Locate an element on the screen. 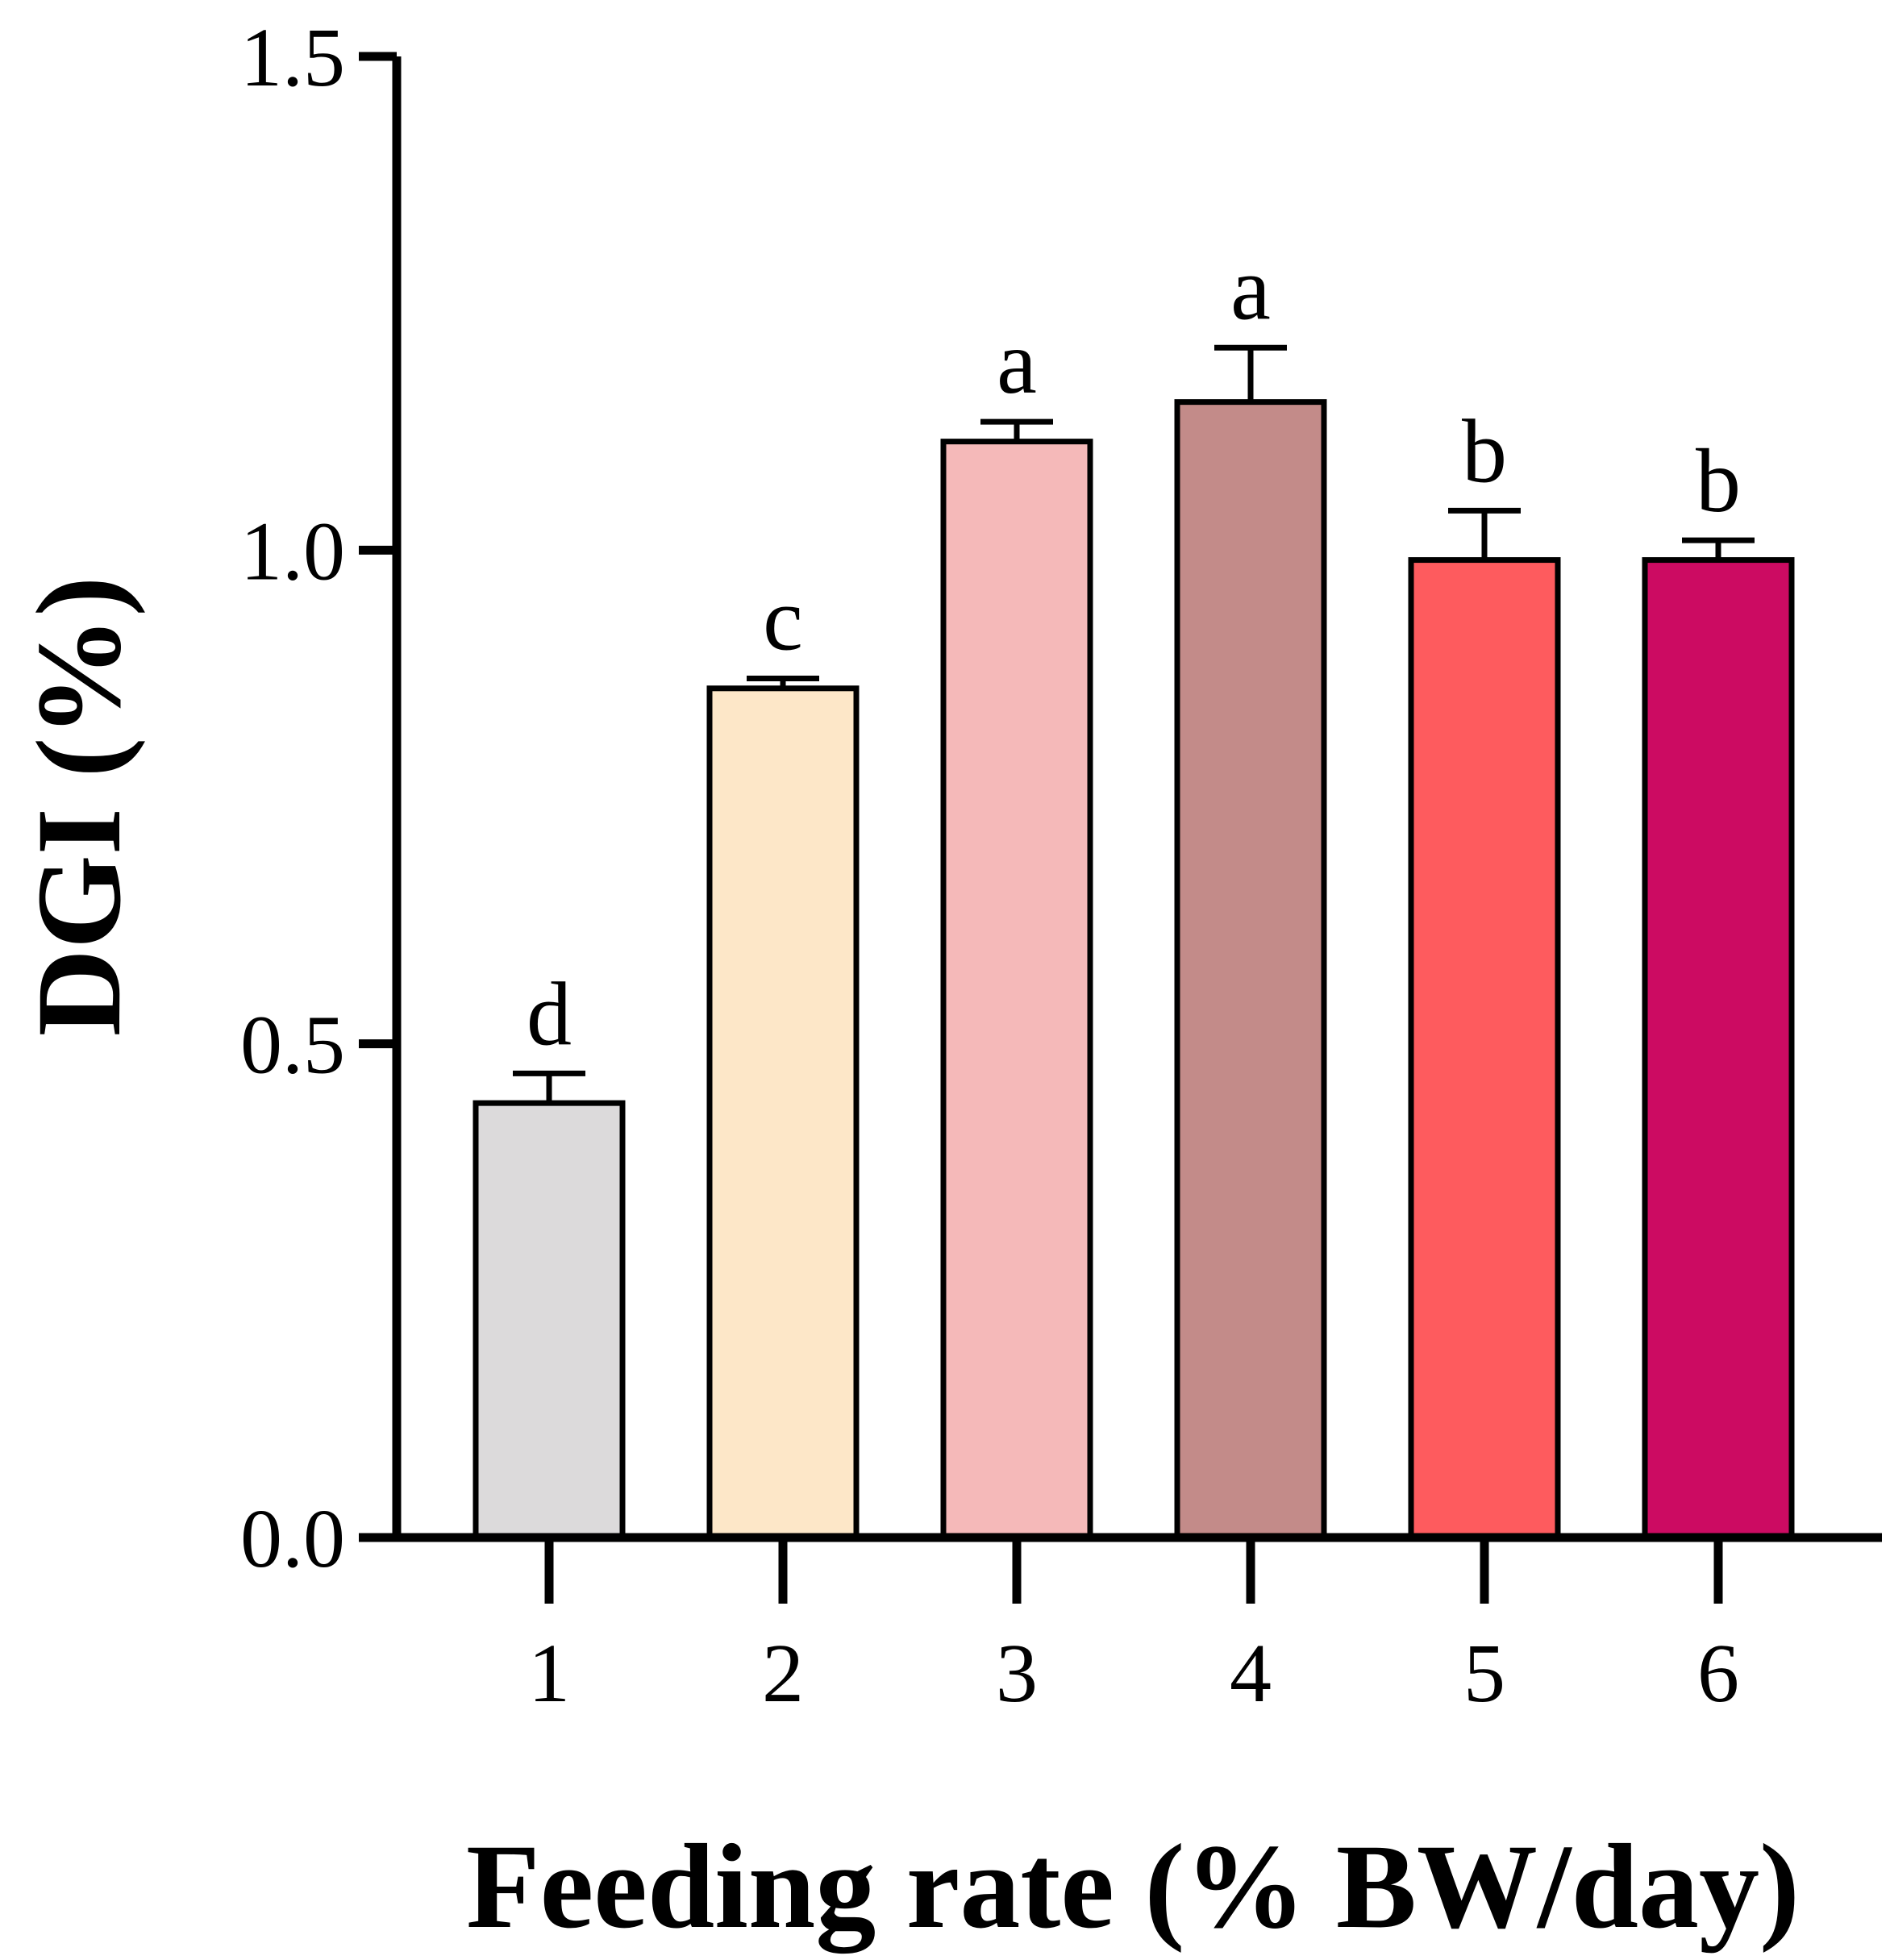 The height and width of the screenshot is (1960, 1890). y-axis-title: DGI (%) is located at coordinates (79, 806).